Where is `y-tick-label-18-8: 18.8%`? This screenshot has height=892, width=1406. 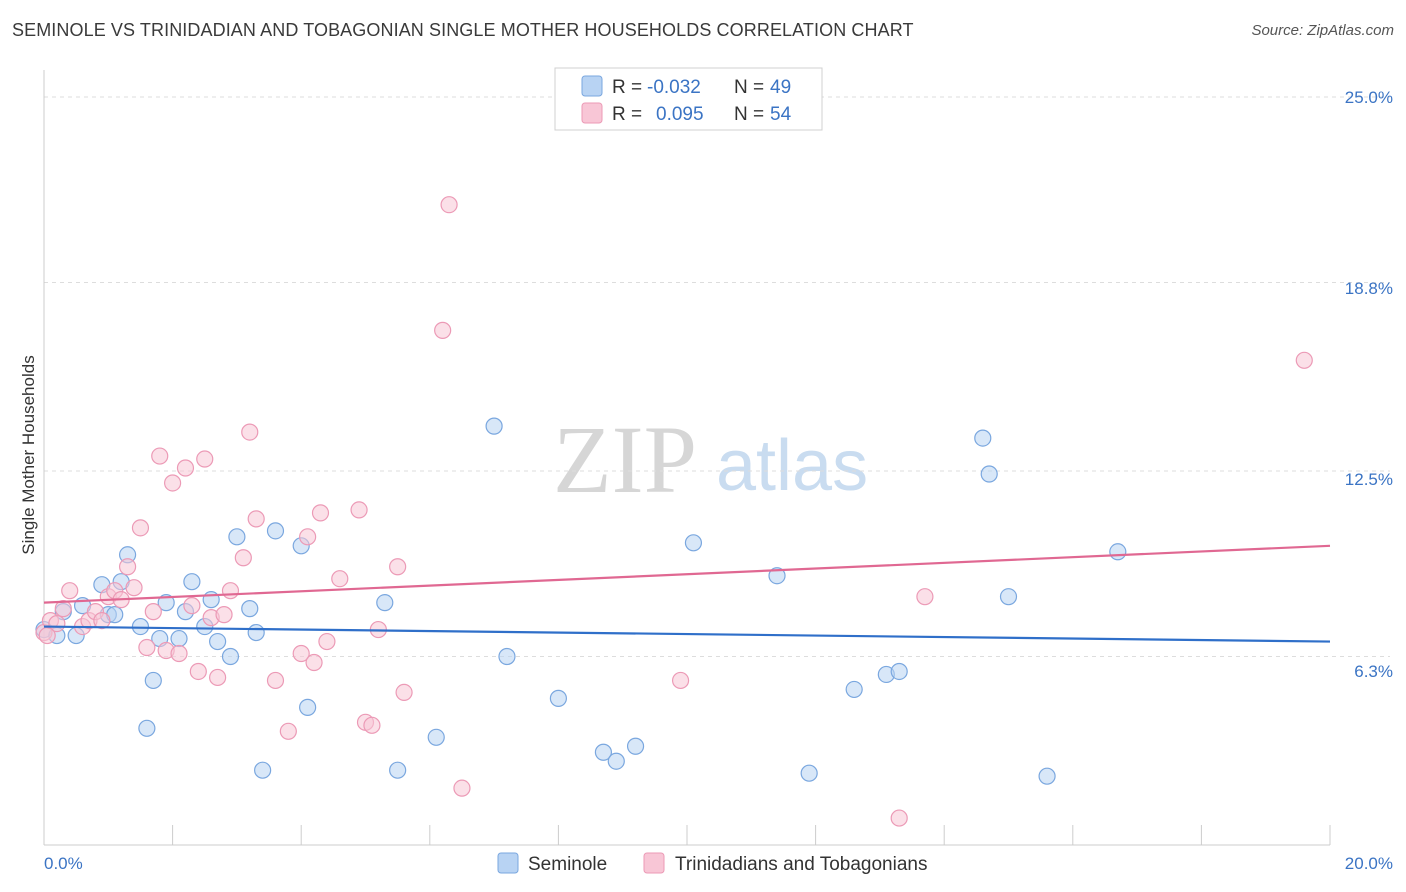 y-tick-label-18-8: 18.8% is located at coordinates (1369, 288).